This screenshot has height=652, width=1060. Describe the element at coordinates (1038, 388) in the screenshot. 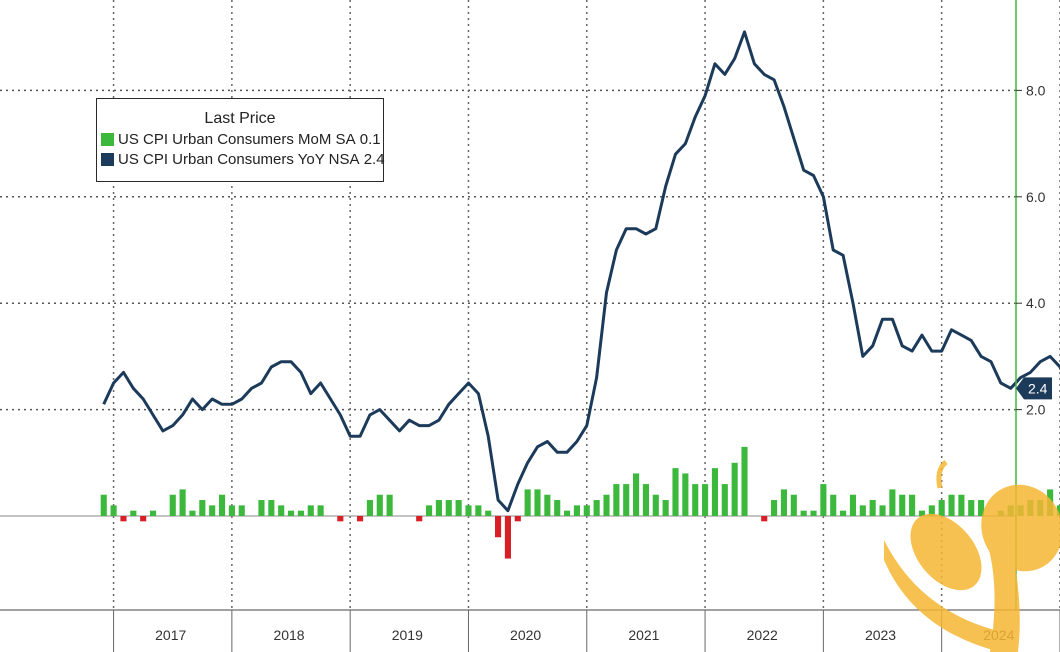

I see `last-value-label: 2.4` at that location.